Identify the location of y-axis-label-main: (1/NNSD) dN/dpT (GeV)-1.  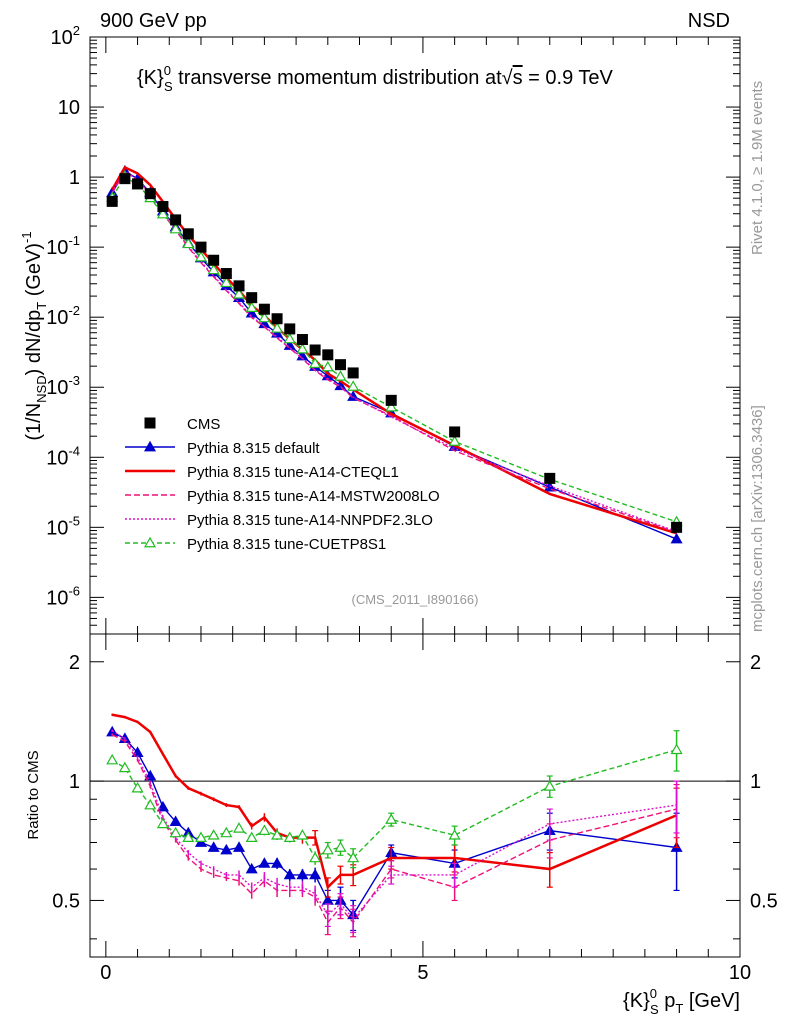
(34, 335).